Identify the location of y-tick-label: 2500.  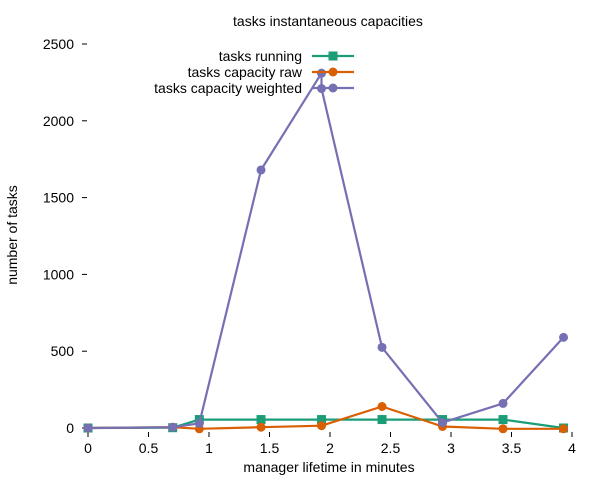
(58, 44).